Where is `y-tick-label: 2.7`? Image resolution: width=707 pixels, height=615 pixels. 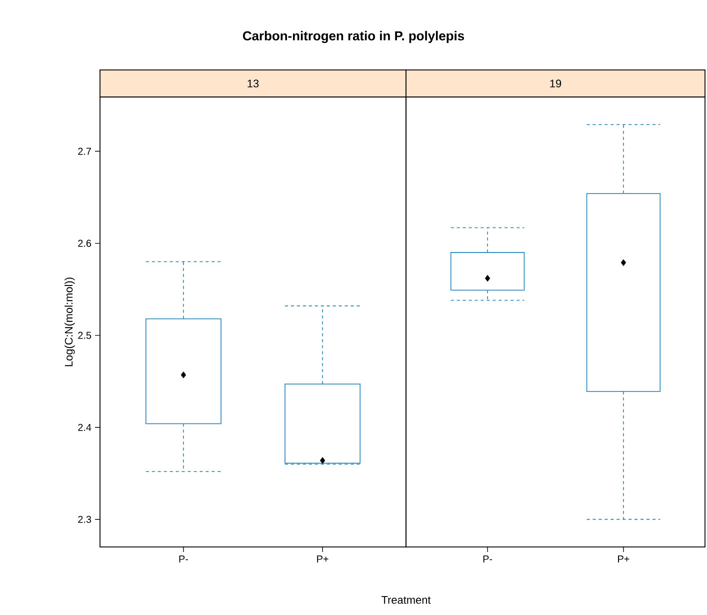
y-tick-label: 2.7 is located at coordinates (84, 151).